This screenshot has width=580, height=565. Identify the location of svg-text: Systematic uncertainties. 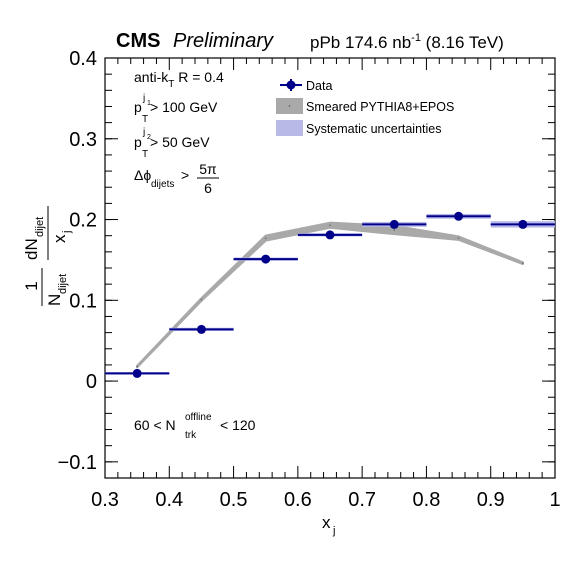
(373, 129).